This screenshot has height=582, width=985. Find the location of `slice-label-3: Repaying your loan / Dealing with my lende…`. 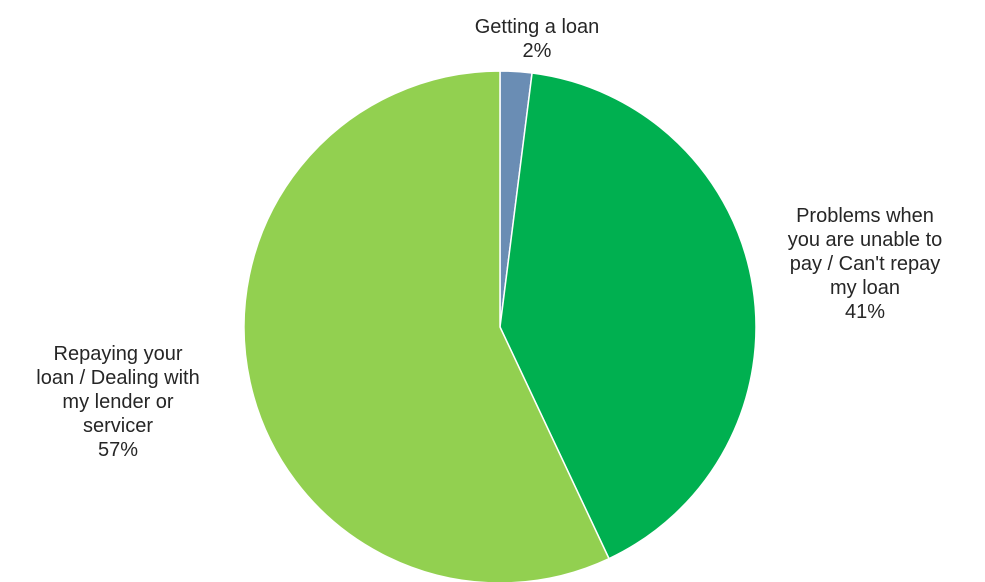

slice-label-3: Repaying your loan / Dealing with my lende… is located at coordinates (117, 402).